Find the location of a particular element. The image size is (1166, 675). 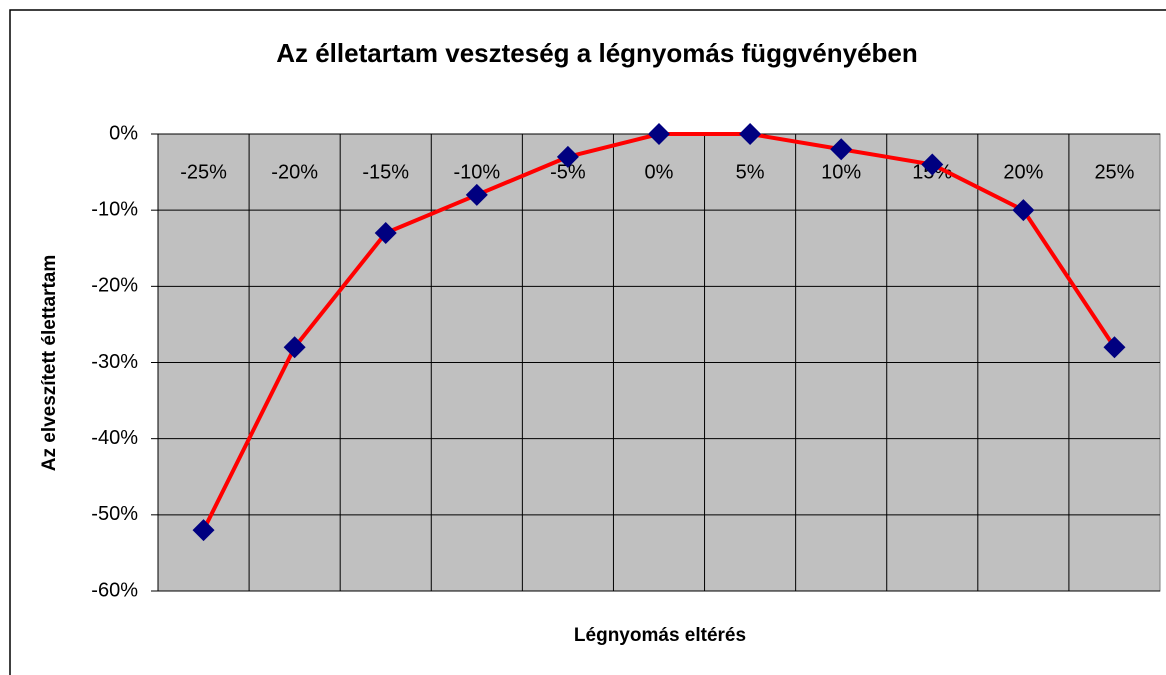

x-tick-label: -5% is located at coordinates (568, 172).